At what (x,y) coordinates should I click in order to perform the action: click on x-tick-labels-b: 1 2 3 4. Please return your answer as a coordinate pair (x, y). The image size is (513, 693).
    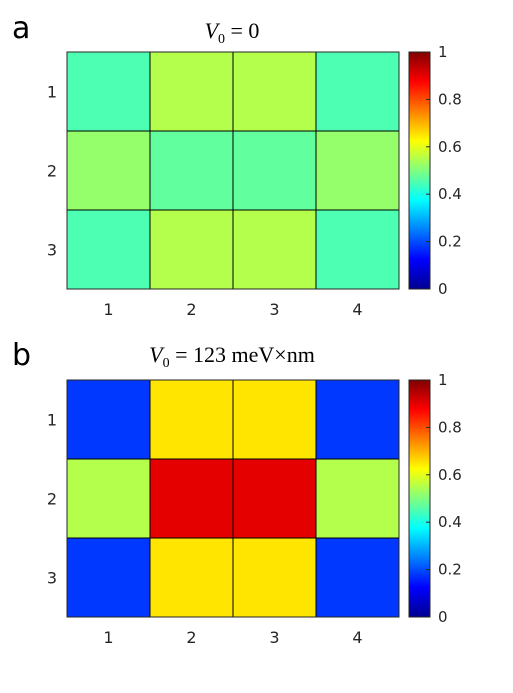
    Looking at the image, I should click on (232, 637).